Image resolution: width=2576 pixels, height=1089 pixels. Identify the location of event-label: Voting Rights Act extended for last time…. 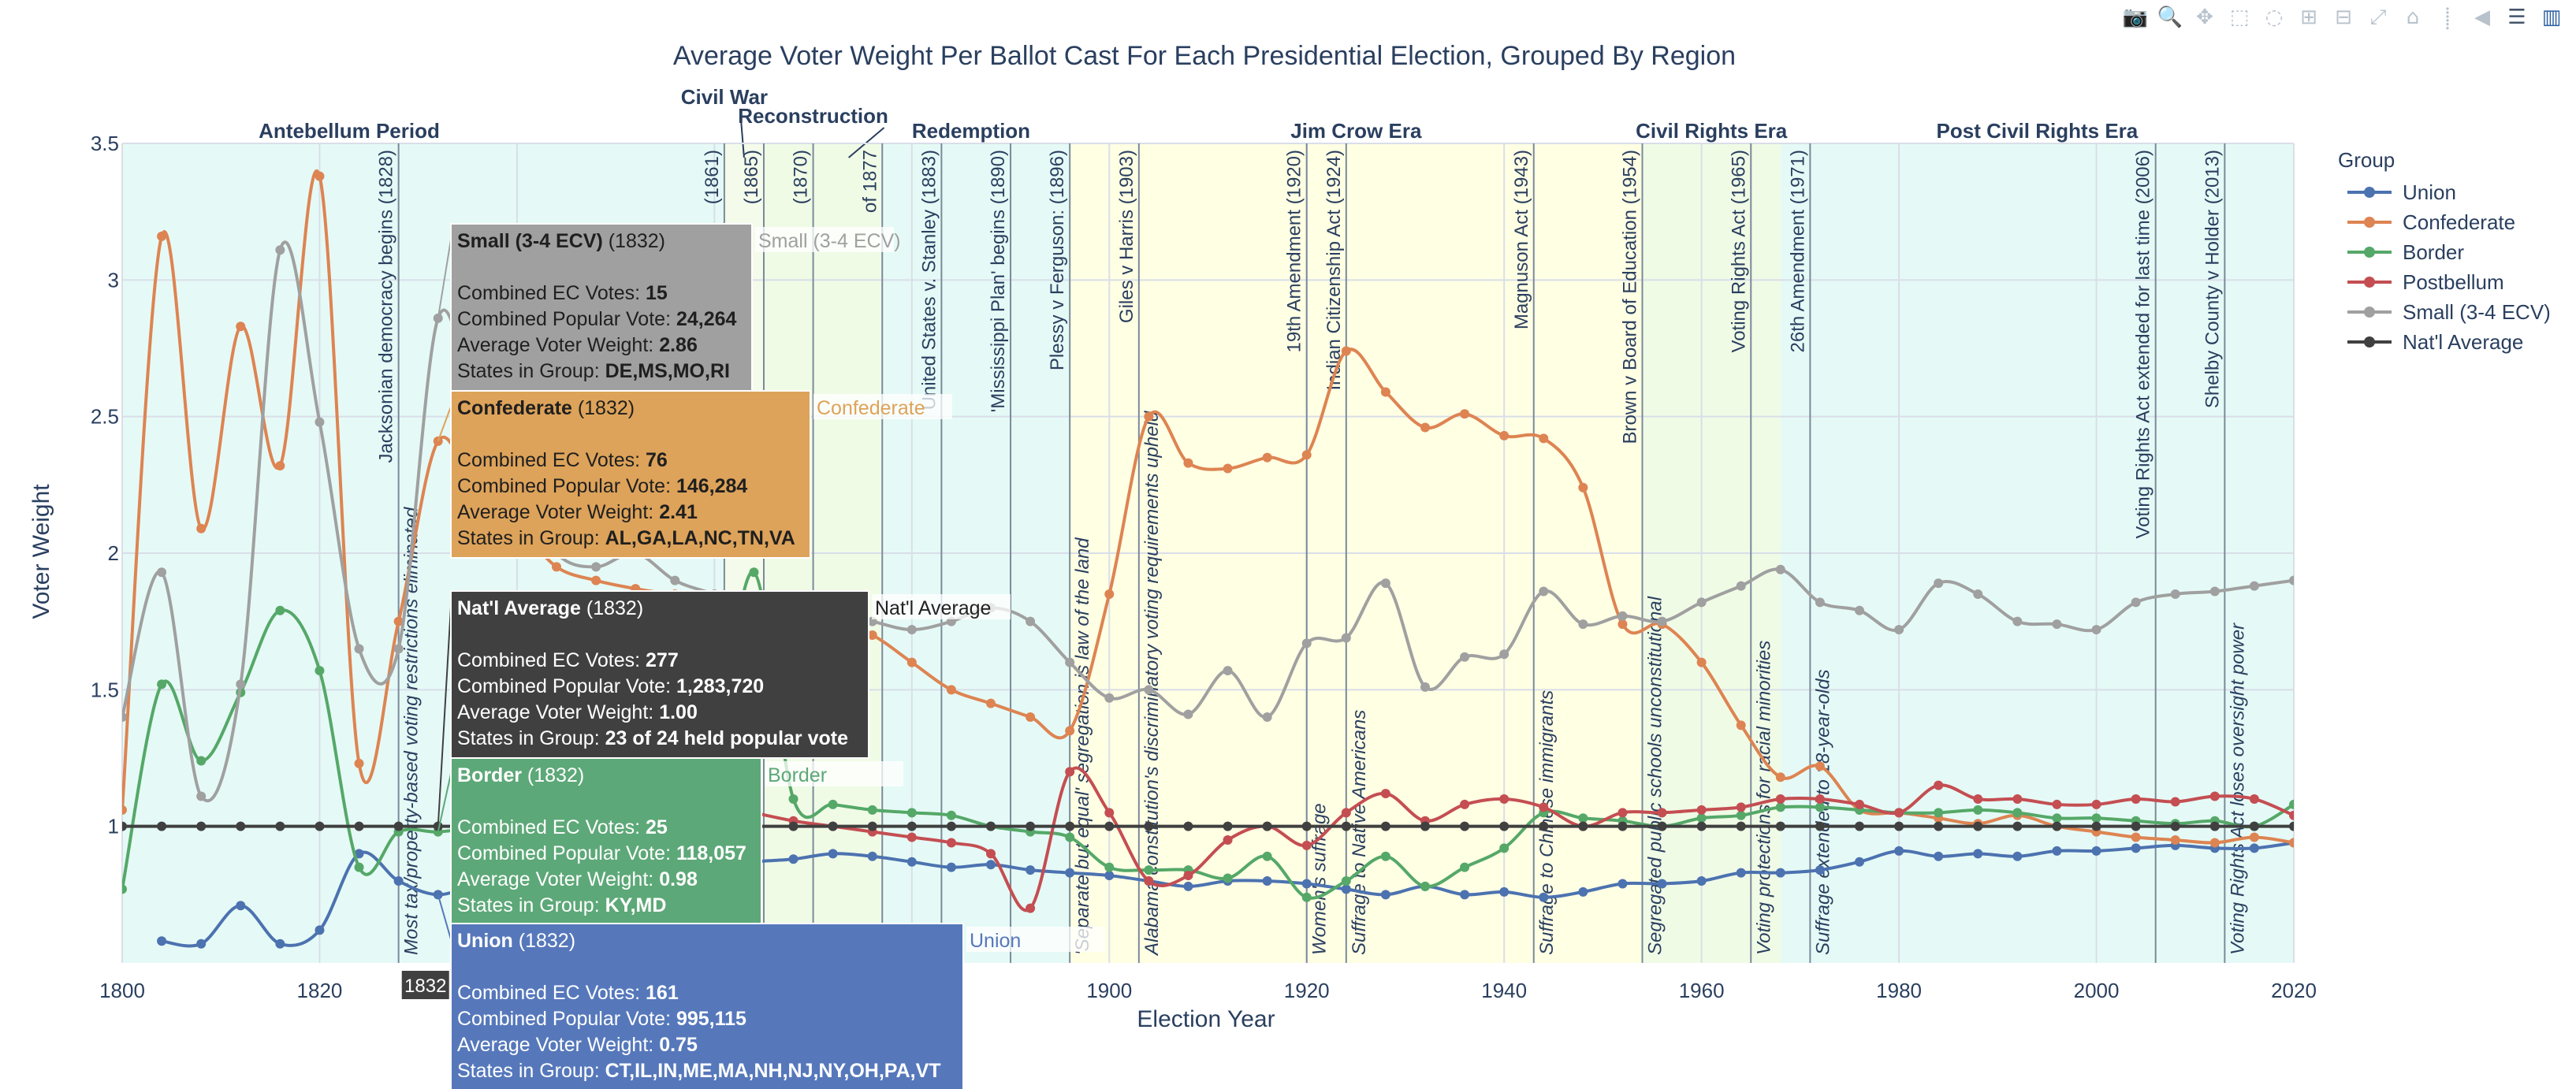
(2143, 344).